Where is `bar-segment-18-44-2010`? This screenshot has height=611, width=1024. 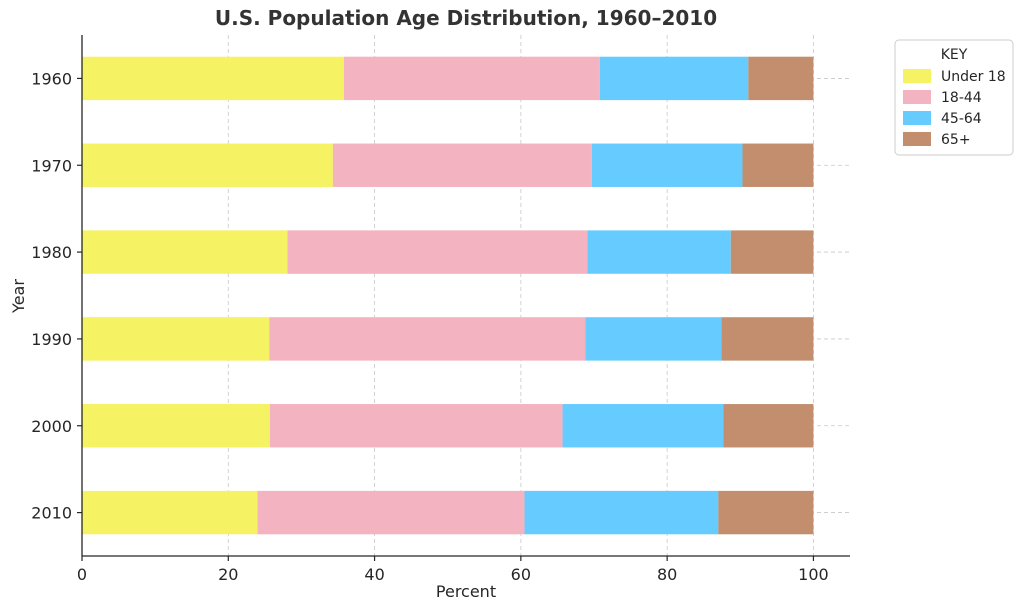 bar-segment-18-44-2010 is located at coordinates (391, 512).